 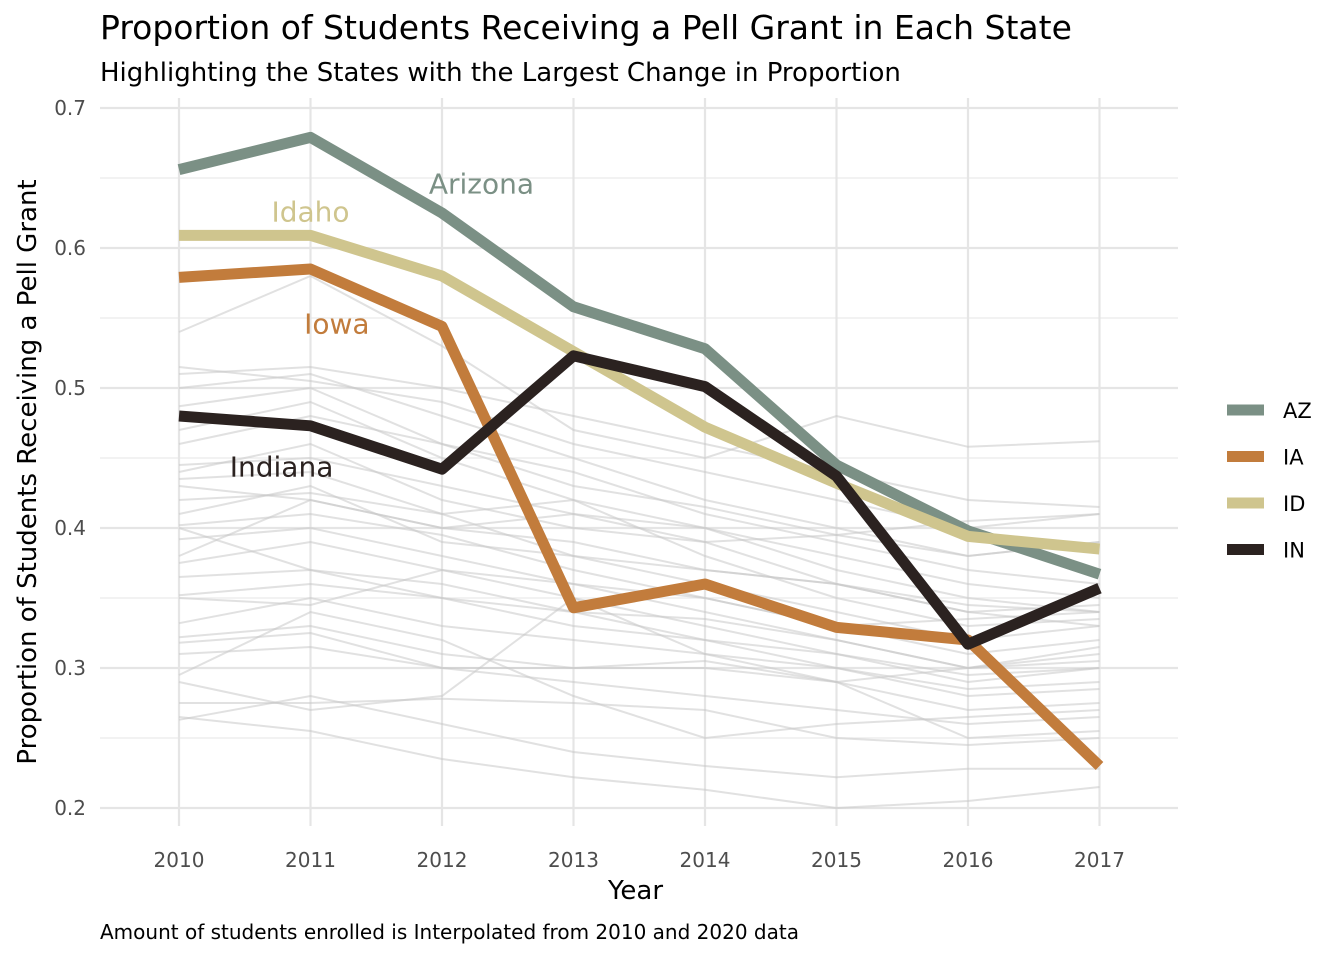 What do you see at coordinates (1099, 860) in the screenshot?
I see `x-tick-label: 2017` at bounding box center [1099, 860].